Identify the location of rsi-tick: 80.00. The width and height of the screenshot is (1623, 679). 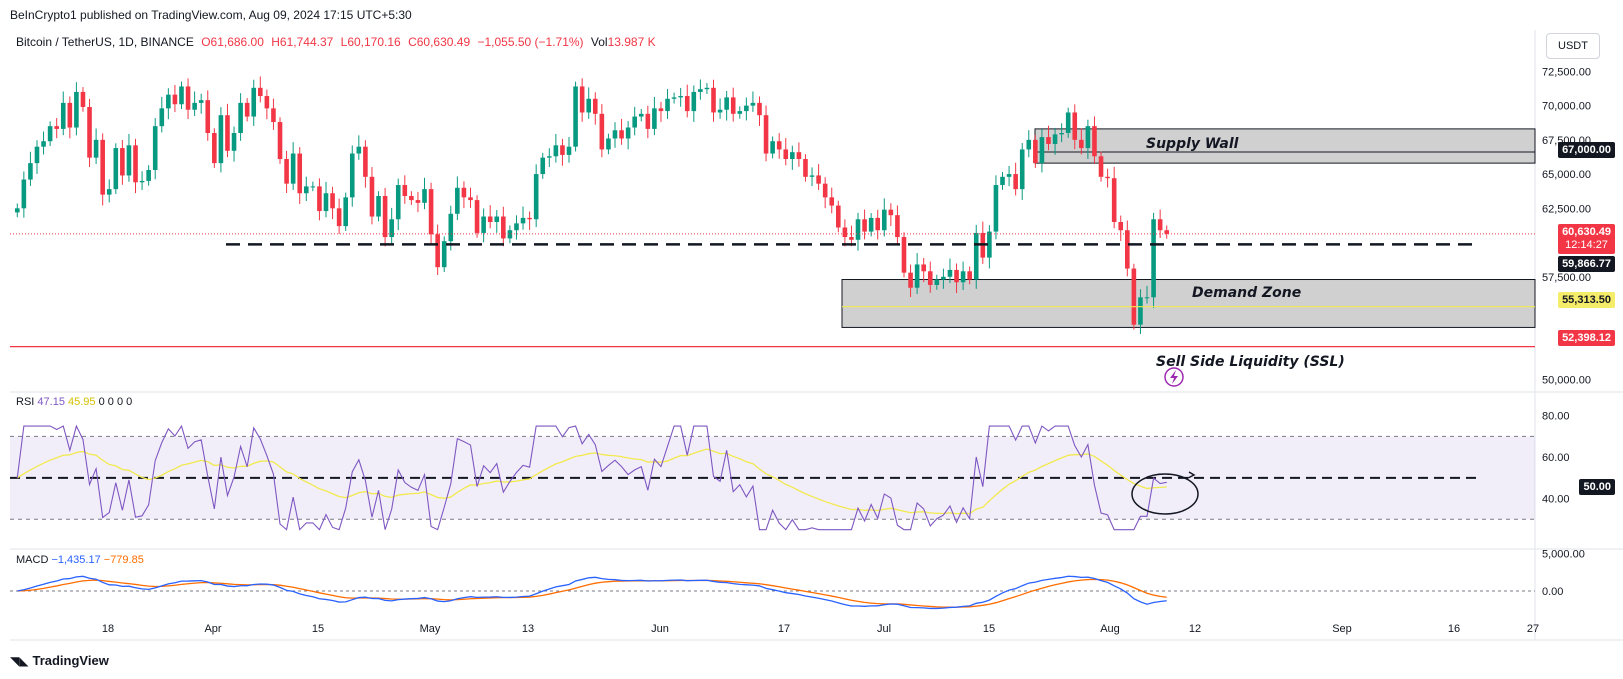
(1556, 417).